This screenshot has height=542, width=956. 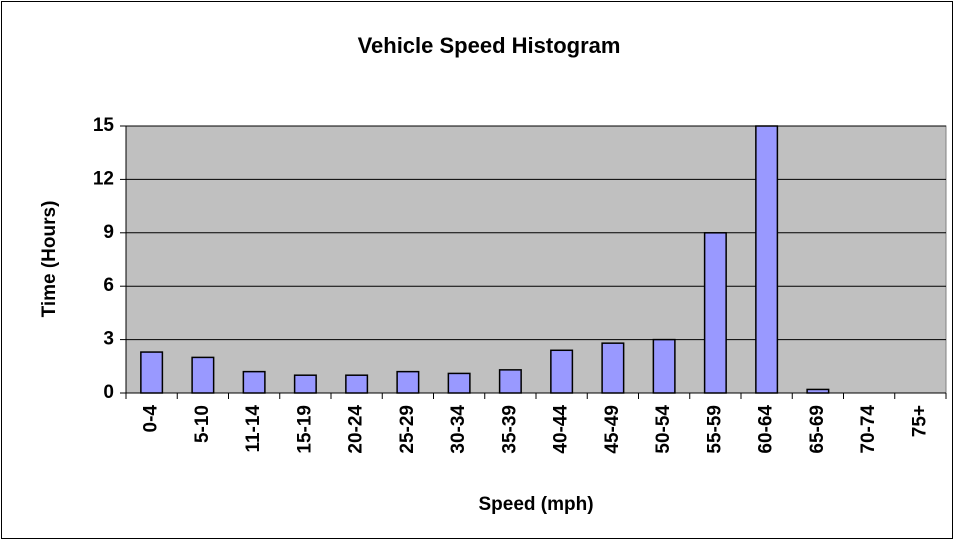 I want to click on x-tick-label: 20-24, so click(x=356, y=429).